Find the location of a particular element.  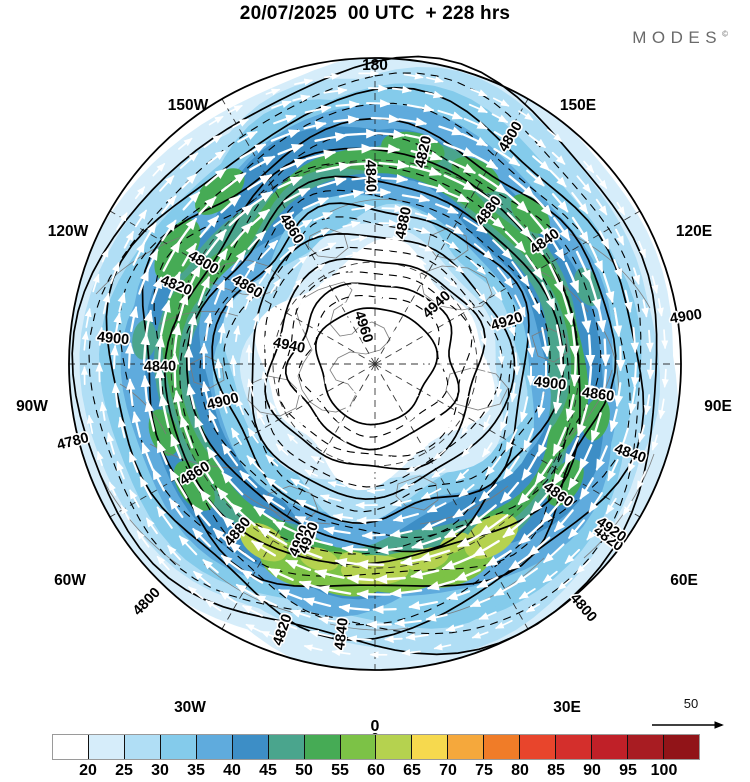

longitude-label: 120E is located at coordinates (694, 231).